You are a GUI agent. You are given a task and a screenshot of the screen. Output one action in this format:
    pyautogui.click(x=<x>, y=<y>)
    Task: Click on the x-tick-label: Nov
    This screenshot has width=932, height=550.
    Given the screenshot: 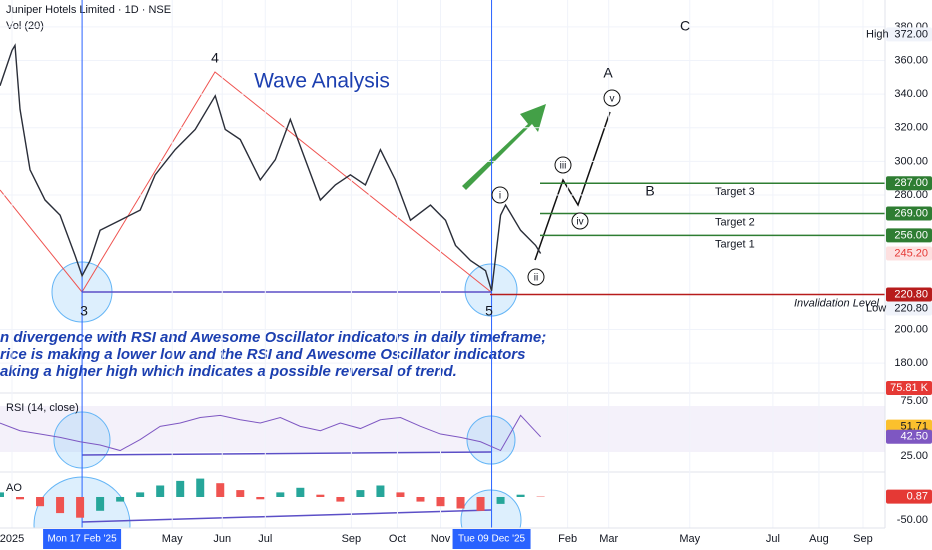 What is the action you would take?
    pyautogui.click(x=441, y=539)
    